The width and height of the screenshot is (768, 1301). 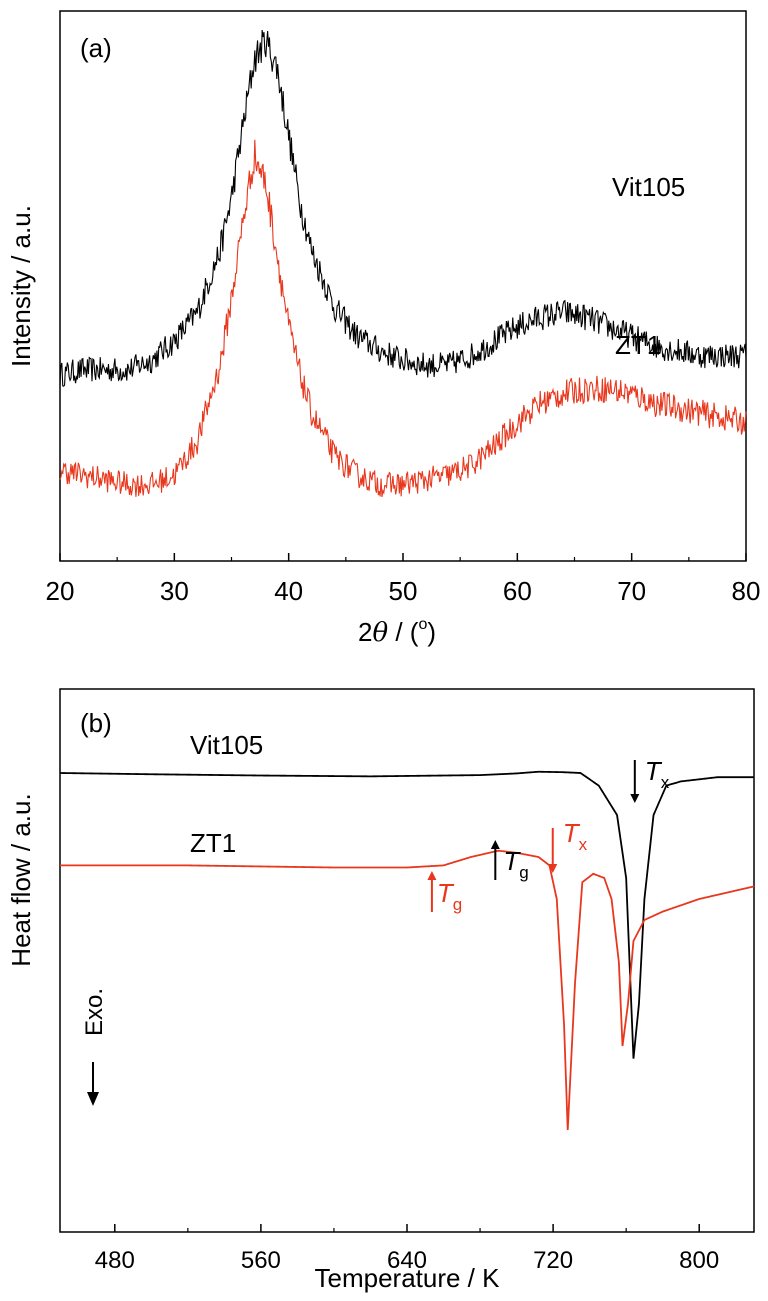 What do you see at coordinates (96, 723) in the screenshot?
I see `panel-b-label: (b)` at bounding box center [96, 723].